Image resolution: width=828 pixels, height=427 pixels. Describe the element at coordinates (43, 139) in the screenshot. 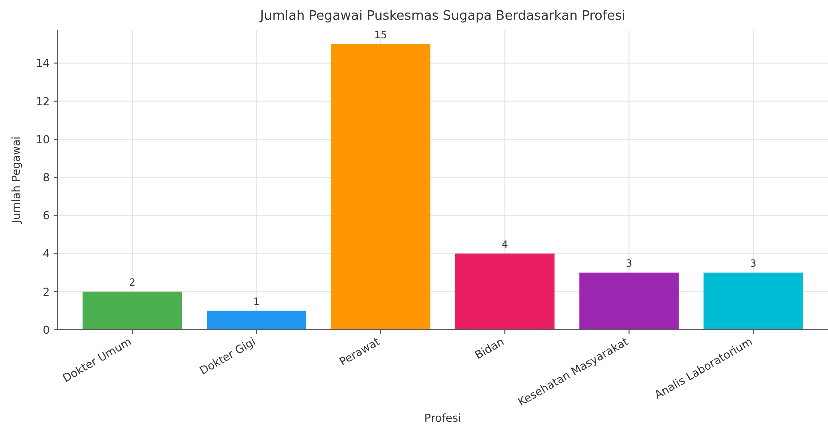

I see `y-tick-label: 10` at that location.